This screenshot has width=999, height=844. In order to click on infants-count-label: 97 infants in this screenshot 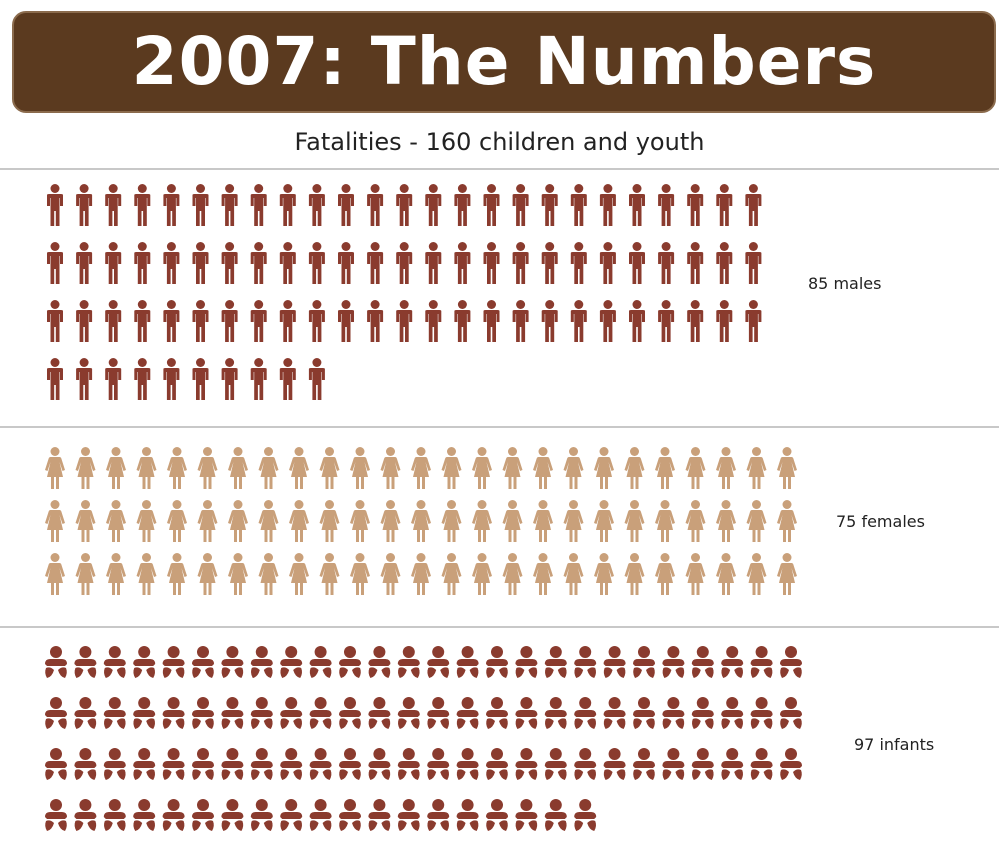, I will do `click(894, 744)`.